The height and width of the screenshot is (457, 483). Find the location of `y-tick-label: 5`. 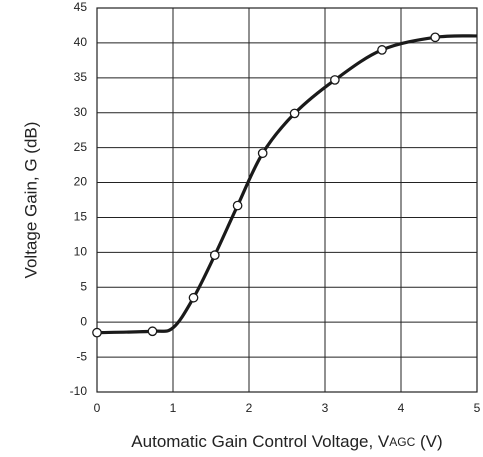

y-tick-label: 5 is located at coordinates (83, 286).